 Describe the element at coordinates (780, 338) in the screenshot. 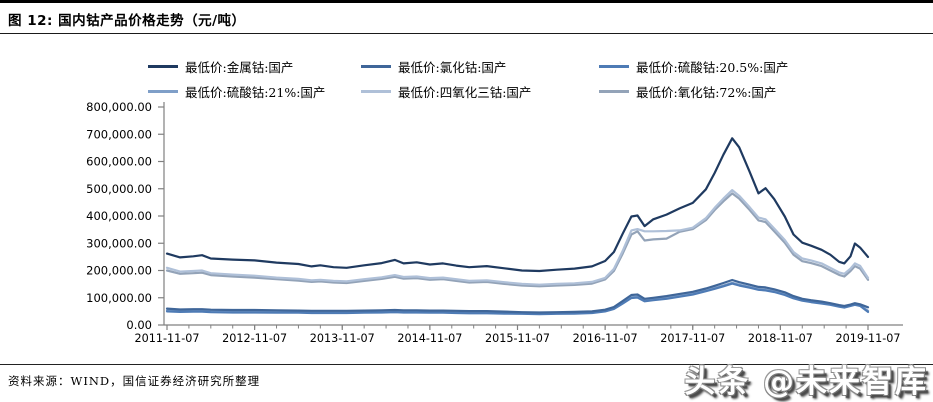

I see `x-axis-label: 2018-11-07` at that location.